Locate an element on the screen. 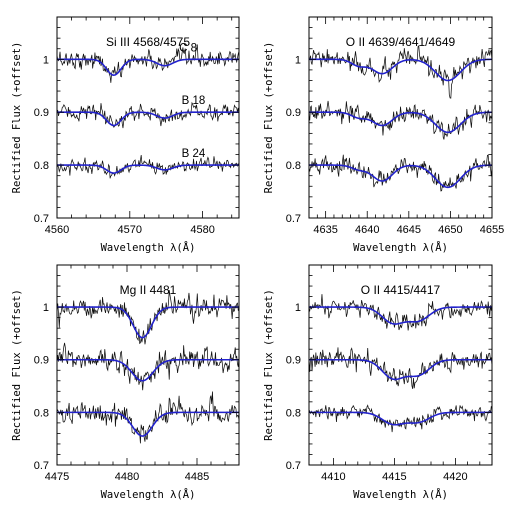 This screenshot has height=518, width=518. x-tick-label: 4655 is located at coordinates (492, 230).